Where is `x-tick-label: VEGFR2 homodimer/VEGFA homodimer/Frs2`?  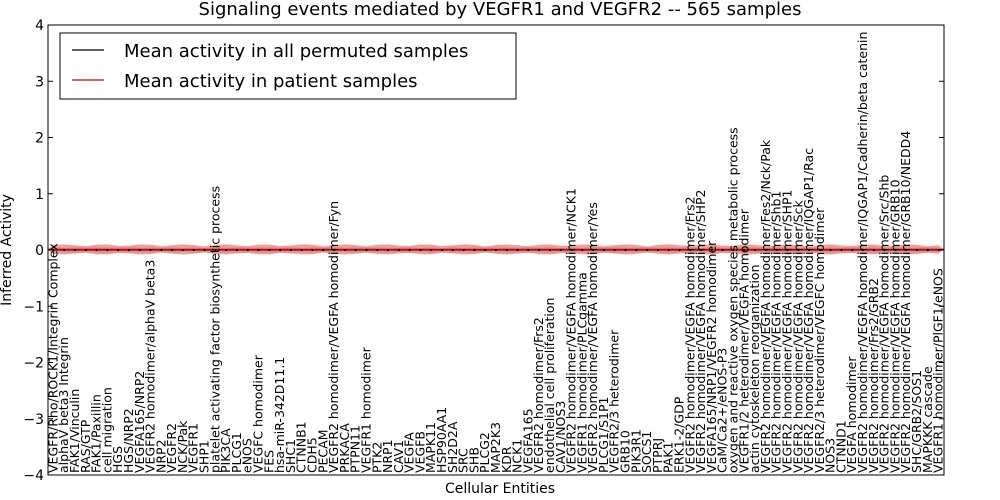 x-tick-label: VEGFR2 homodimer/VEGFA homodimer/Frs2 is located at coordinates (689, 334).